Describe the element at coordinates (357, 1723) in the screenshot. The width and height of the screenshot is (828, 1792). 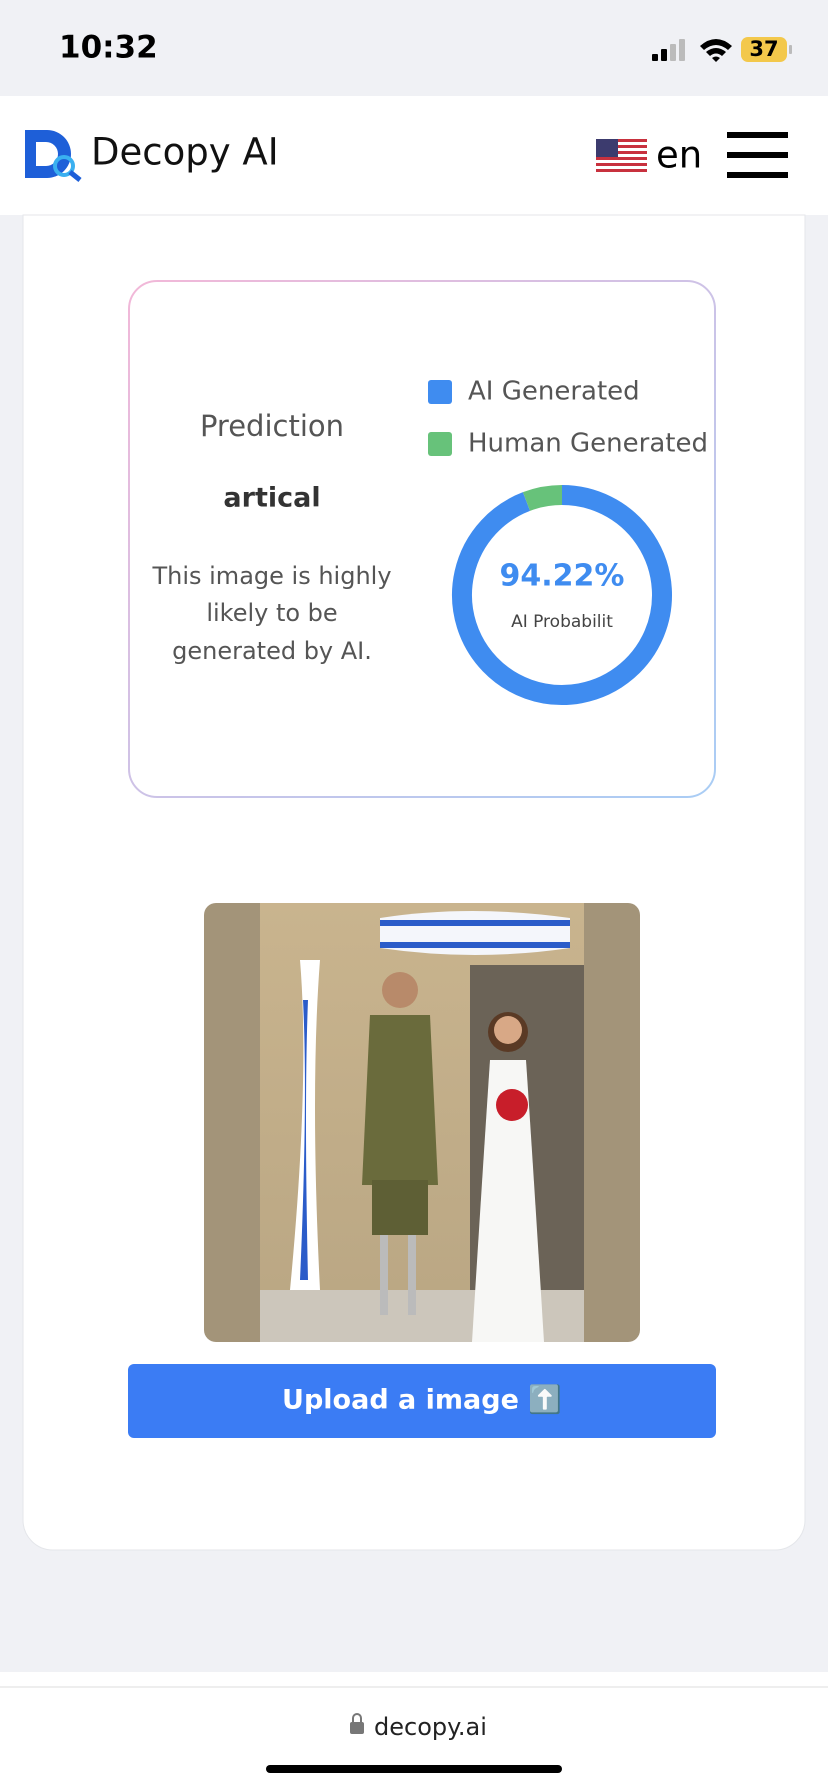
I see `lock-icon` at that location.